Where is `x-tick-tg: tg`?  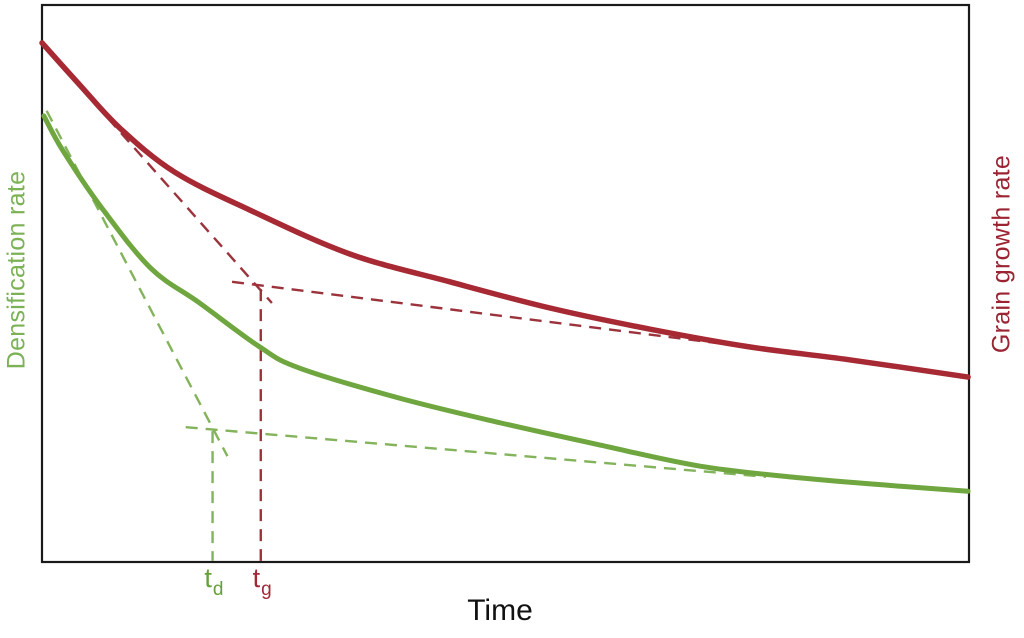 x-tick-tg: tg is located at coordinates (262, 582).